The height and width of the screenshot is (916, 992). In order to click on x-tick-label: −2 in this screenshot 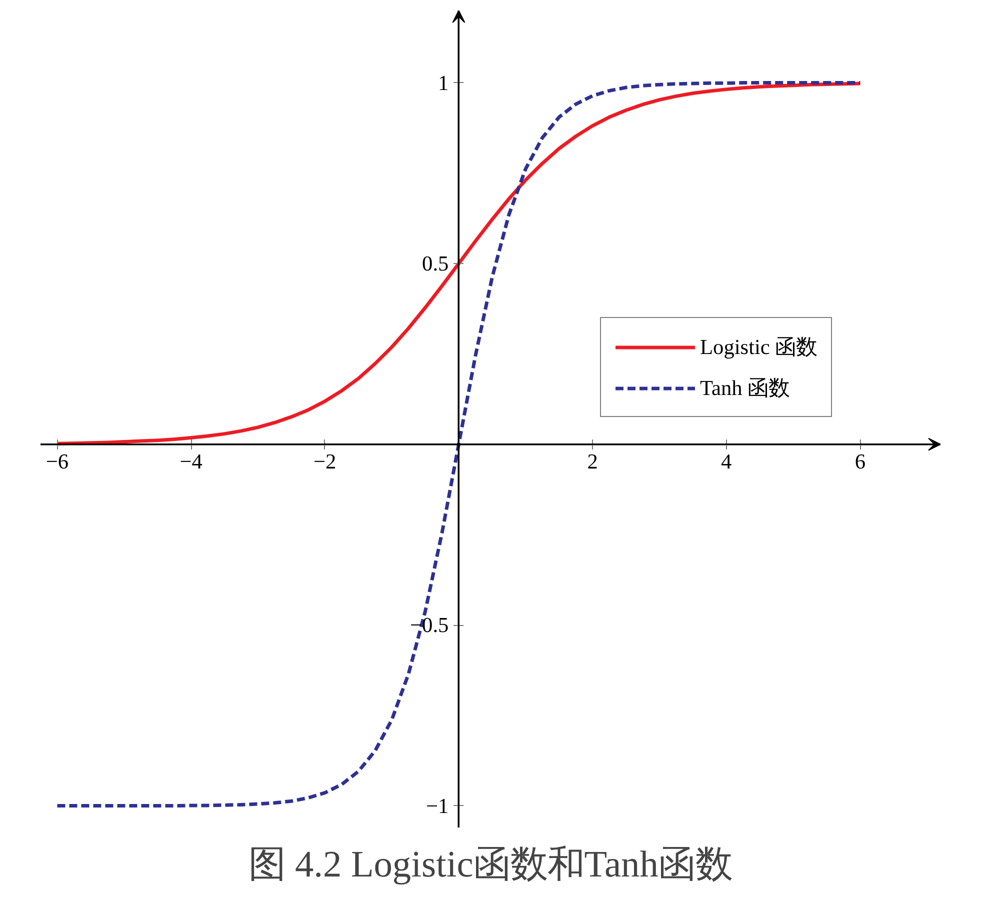, I will do `click(325, 461)`.